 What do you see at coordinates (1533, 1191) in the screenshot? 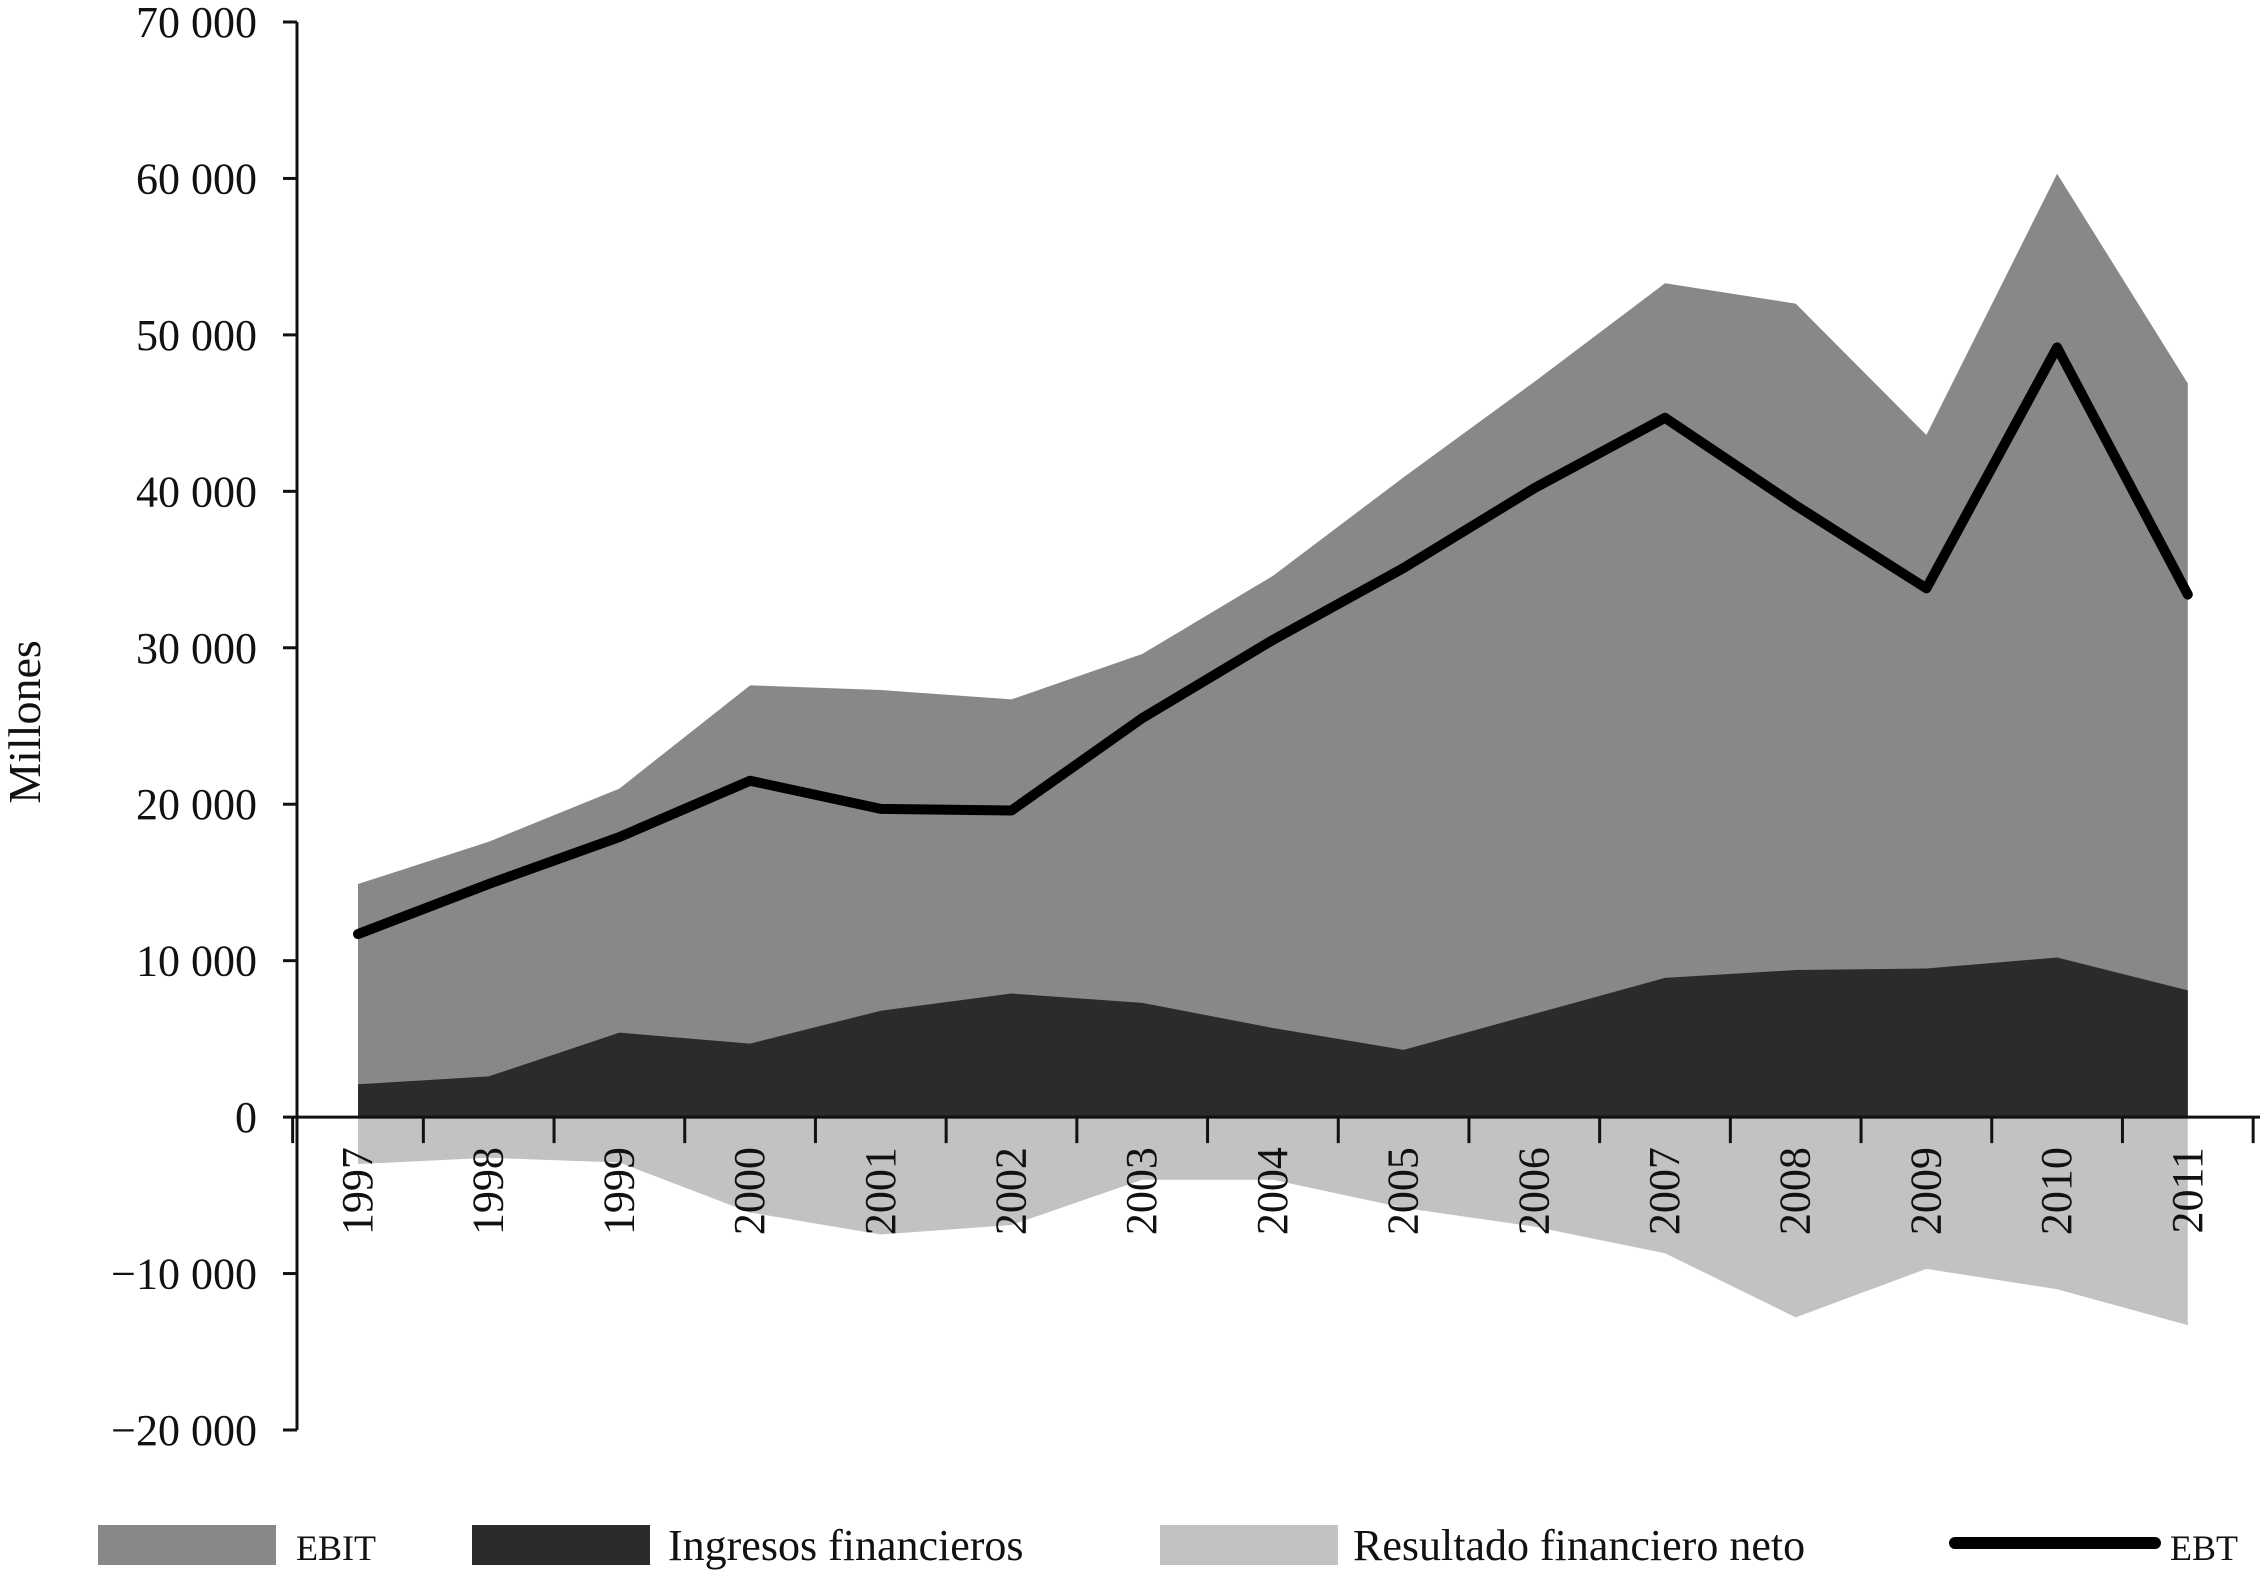
I see `x-tick-label-2006: 2006` at bounding box center [1533, 1191].